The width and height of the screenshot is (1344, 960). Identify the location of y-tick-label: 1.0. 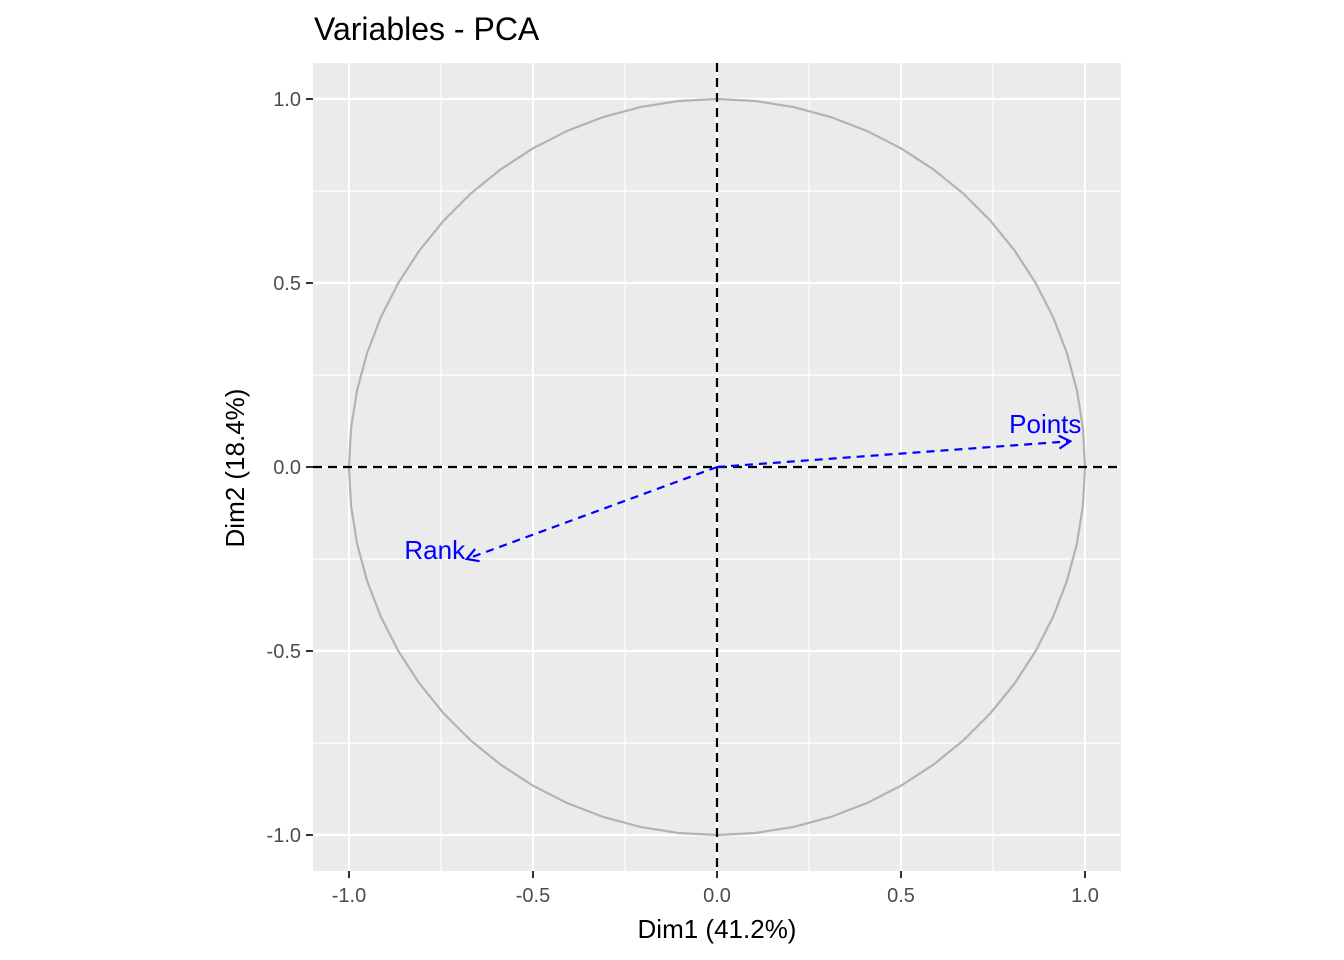
(287, 100).